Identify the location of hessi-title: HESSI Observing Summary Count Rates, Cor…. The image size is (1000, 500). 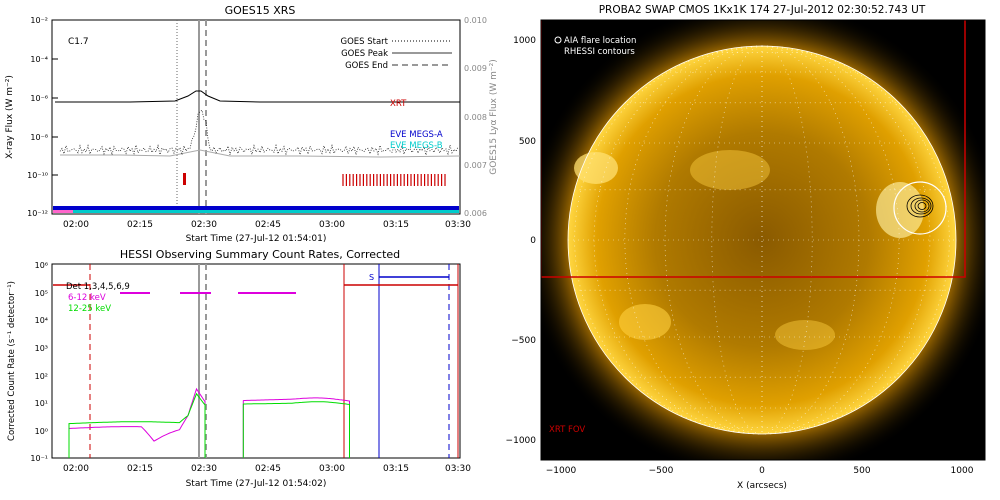
(260, 254).